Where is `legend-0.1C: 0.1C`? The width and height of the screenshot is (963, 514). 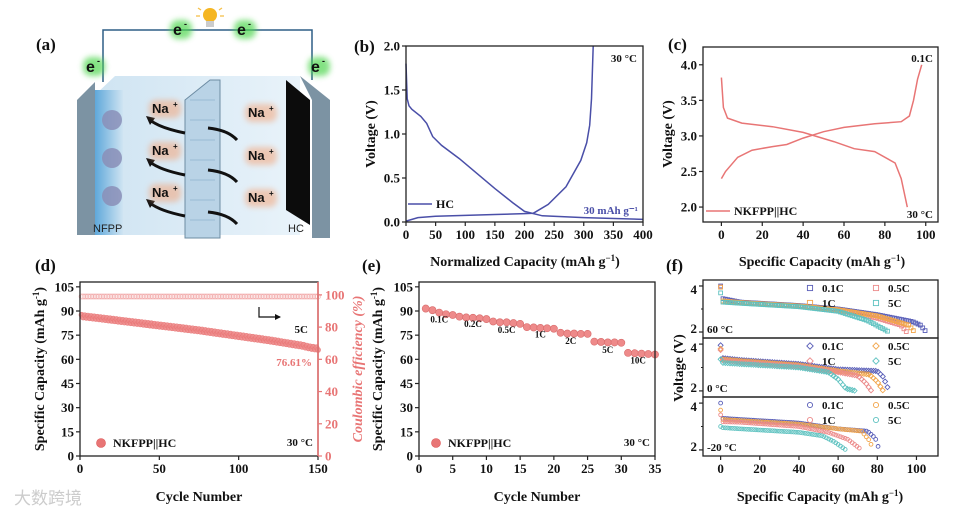 legend-0.1C: 0.1C is located at coordinates (833, 347).